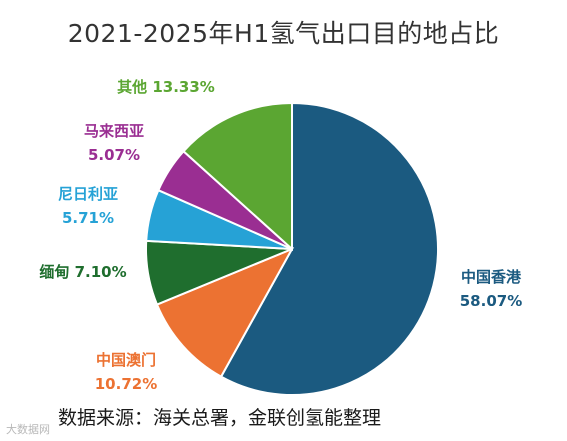 The image size is (567, 441). Describe the element at coordinates (88, 206) in the screenshot. I see `slice-label-3: 尼日利亚 5.71%` at that location.